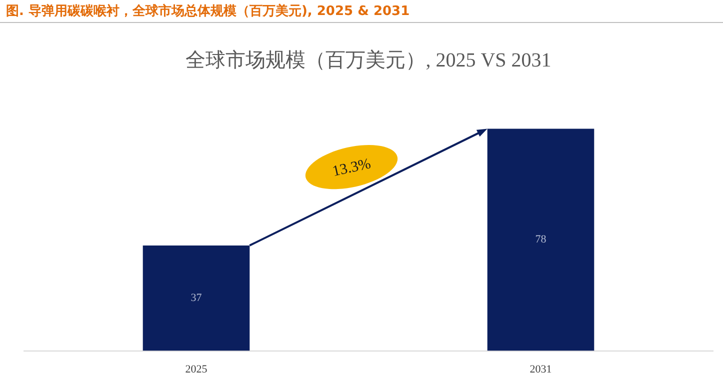 The width and height of the screenshot is (723, 392). What do you see at coordinates (541, 240) in the screenshot?
I see `data-label: 78` at bounding box center [541, 240].